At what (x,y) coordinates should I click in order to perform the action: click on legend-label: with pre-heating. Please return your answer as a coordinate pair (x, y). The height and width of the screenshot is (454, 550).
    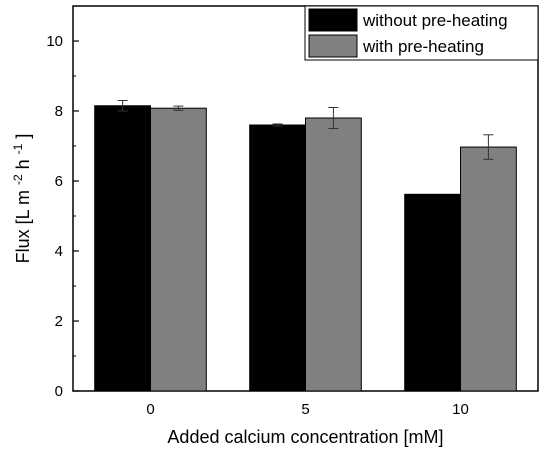
    Looking at the image, I should click on (423, 46).